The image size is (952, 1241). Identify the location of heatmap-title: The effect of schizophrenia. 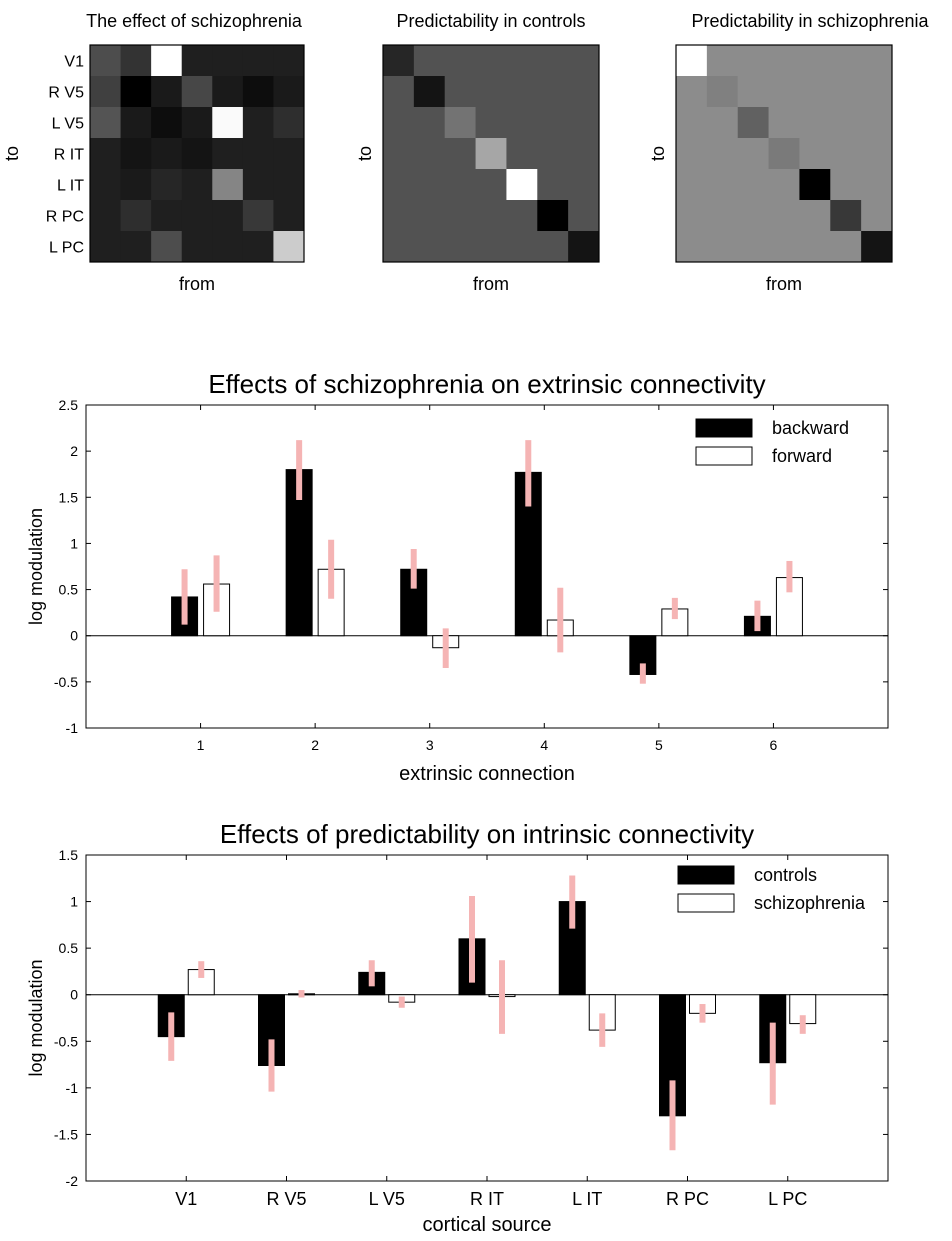
(194, 21).